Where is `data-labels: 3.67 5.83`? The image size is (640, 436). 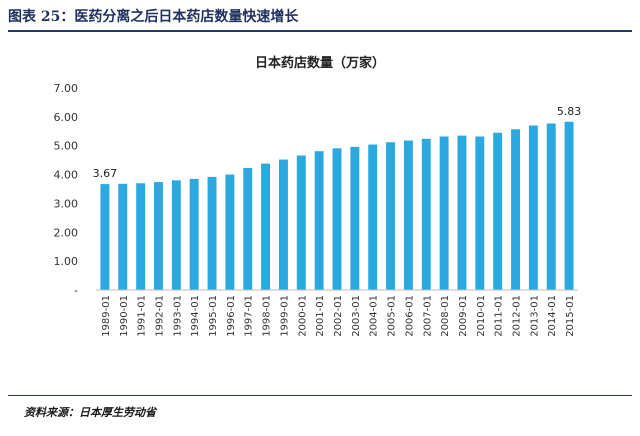
data-labels: 3.67 5.83 is located at coordinates (337, 142).